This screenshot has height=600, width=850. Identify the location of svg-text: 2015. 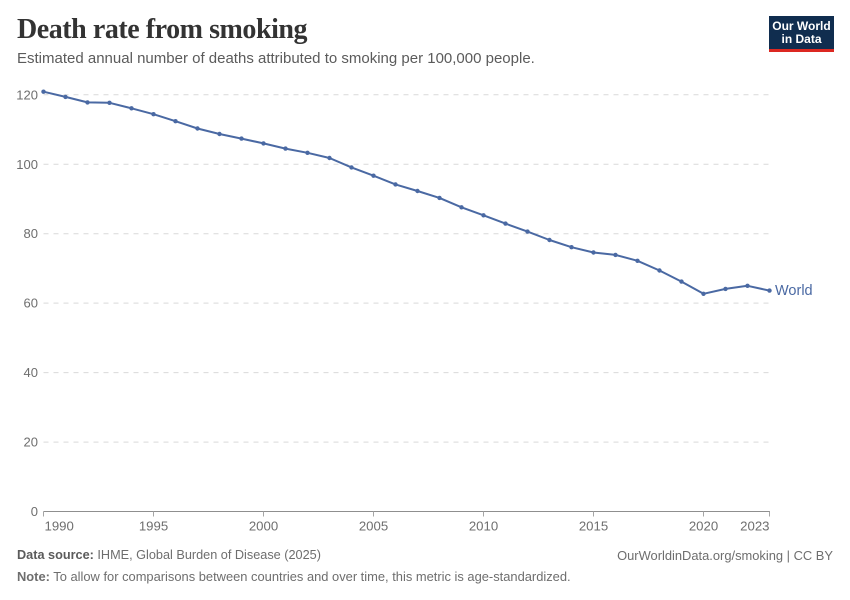
(593, 526).